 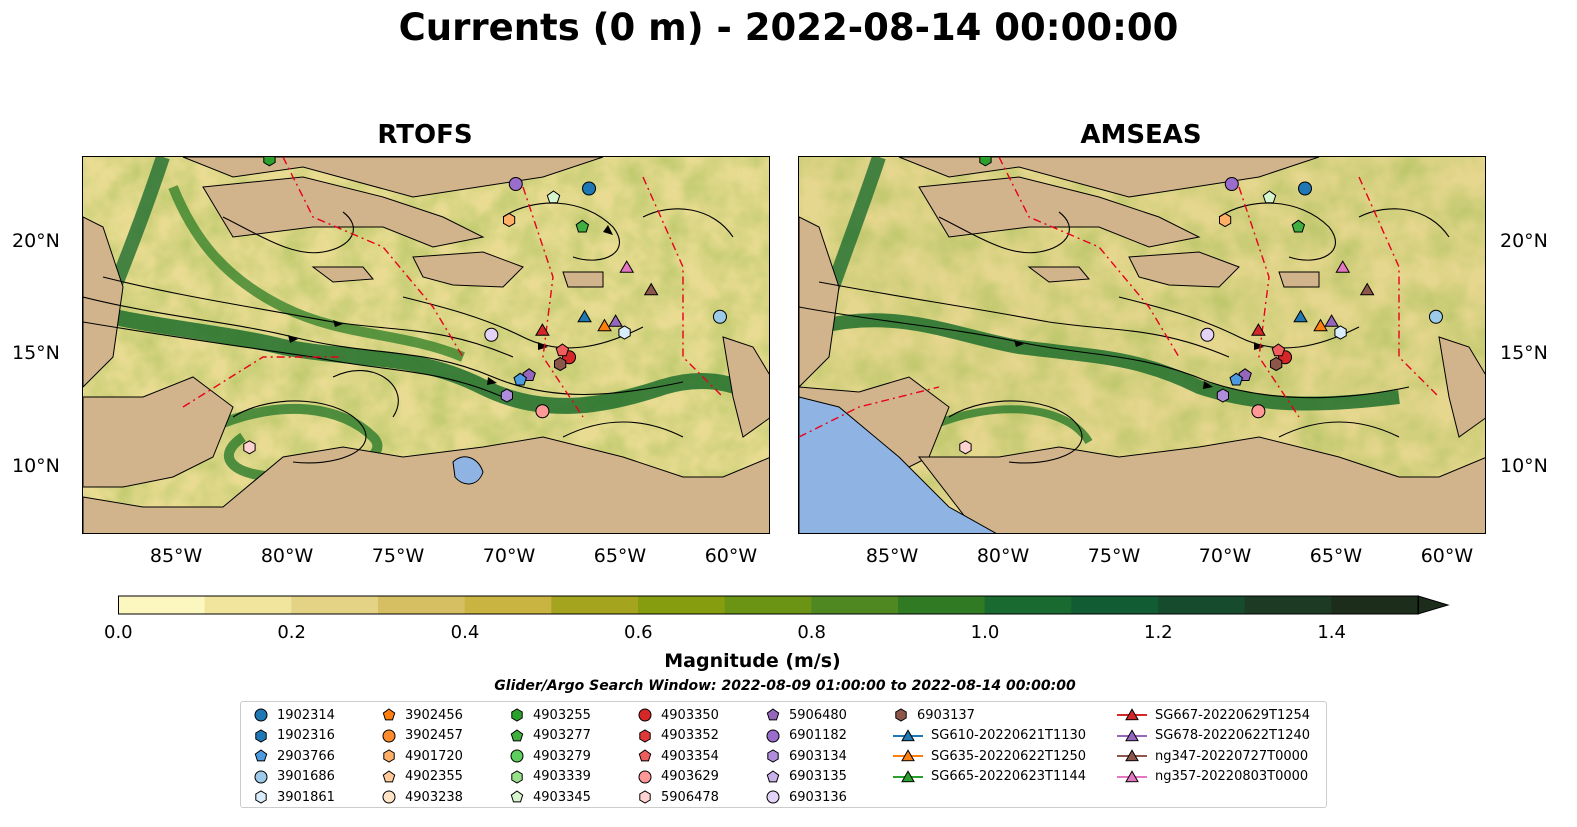 What do you see at coordinates (291, 632) in the screenshot?
I see `colorbar-tick-label: 0.2` at bounding box center [291, 632].